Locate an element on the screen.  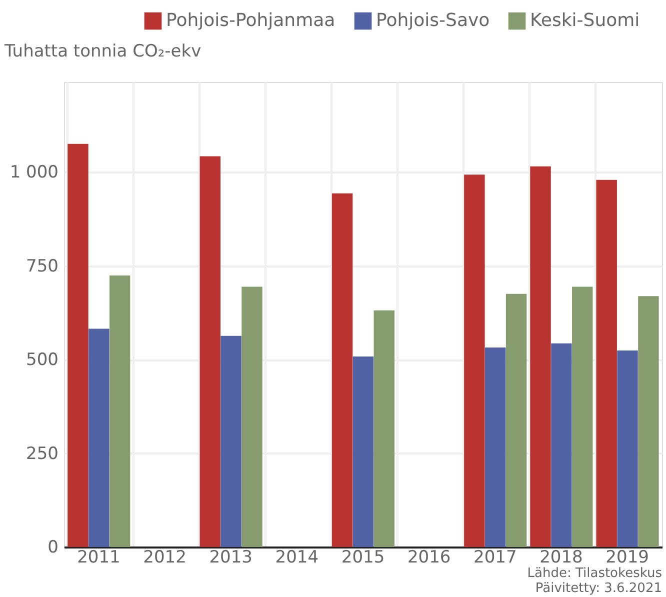
y-tick-label: 750 is located at coordinates (42, 266).